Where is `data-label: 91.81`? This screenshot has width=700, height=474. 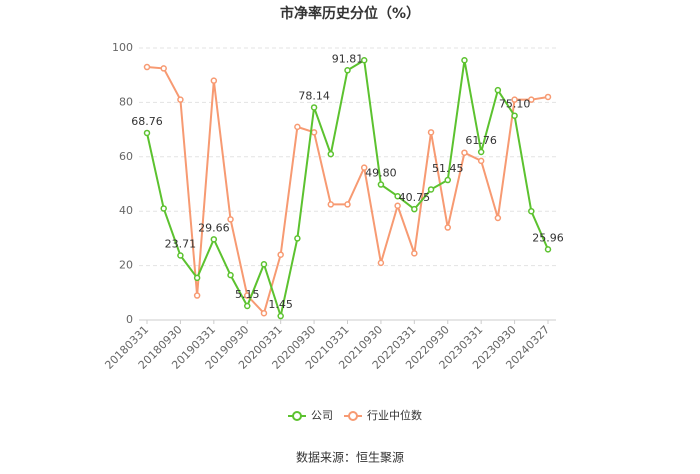
data-label: 91.81 is located at coordinates (348, 58).